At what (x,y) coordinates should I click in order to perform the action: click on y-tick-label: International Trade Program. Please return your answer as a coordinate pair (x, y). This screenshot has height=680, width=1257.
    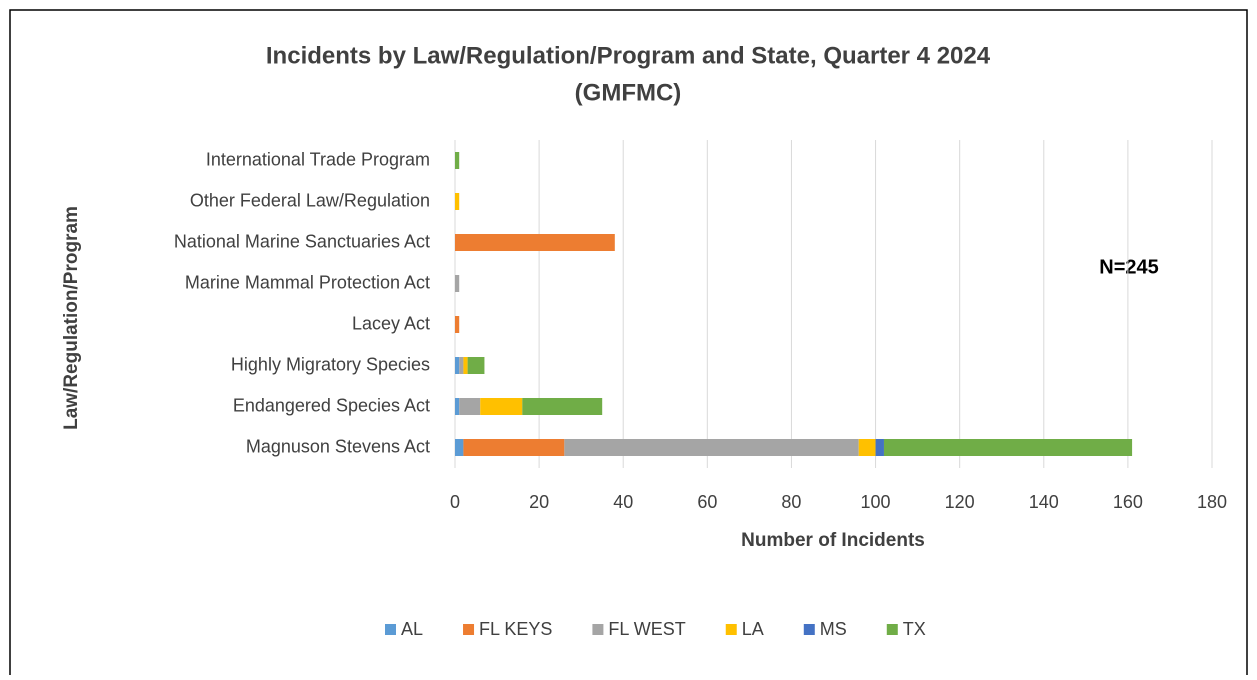
    Looking at the image, I should click on (318, 159).